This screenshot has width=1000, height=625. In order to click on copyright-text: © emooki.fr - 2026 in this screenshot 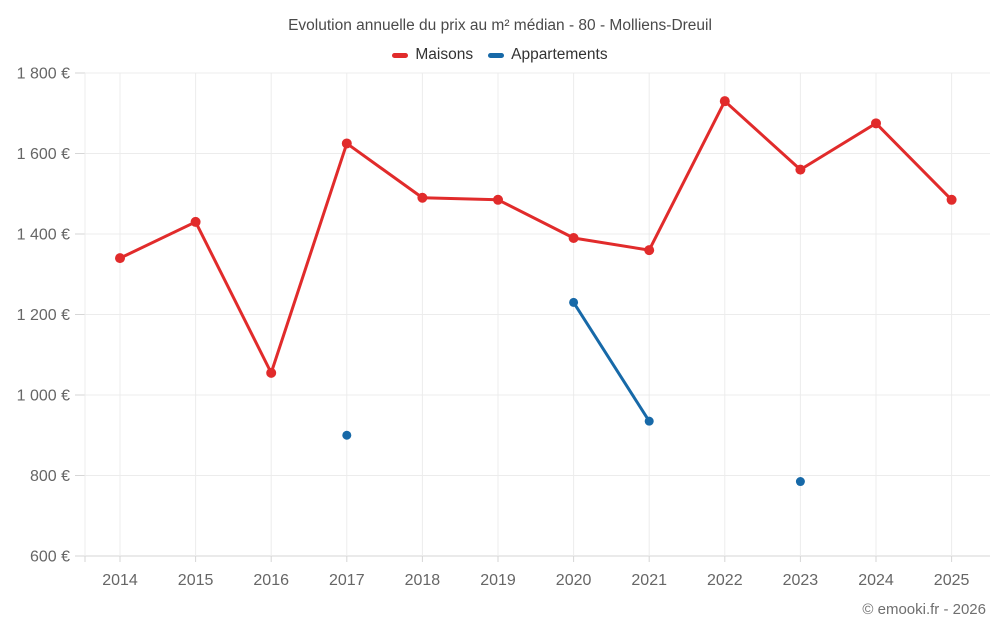, I will do `click(924, 609)`.